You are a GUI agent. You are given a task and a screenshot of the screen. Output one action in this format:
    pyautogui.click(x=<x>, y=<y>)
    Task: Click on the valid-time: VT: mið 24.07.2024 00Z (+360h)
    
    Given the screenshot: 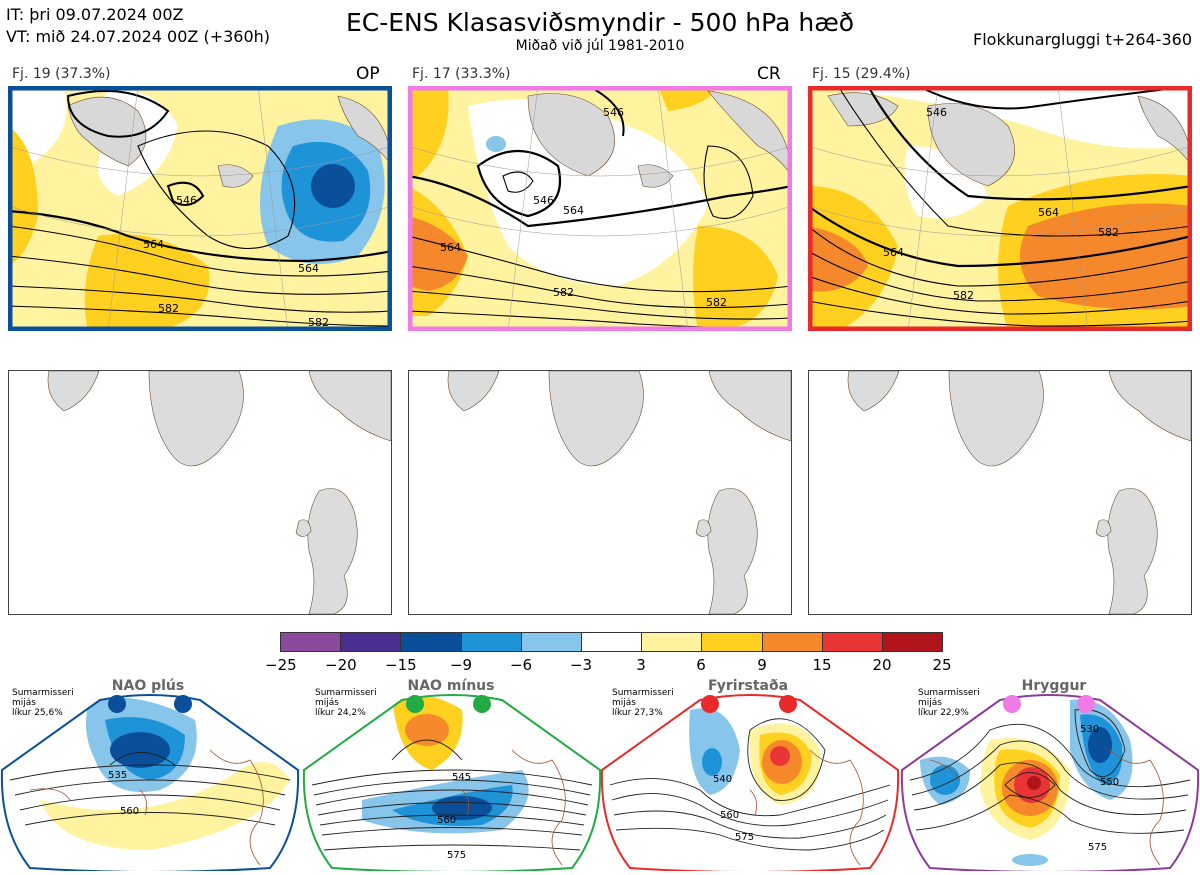 What is the action you would take?
    pyautogui.click(x=138, y=36)
    